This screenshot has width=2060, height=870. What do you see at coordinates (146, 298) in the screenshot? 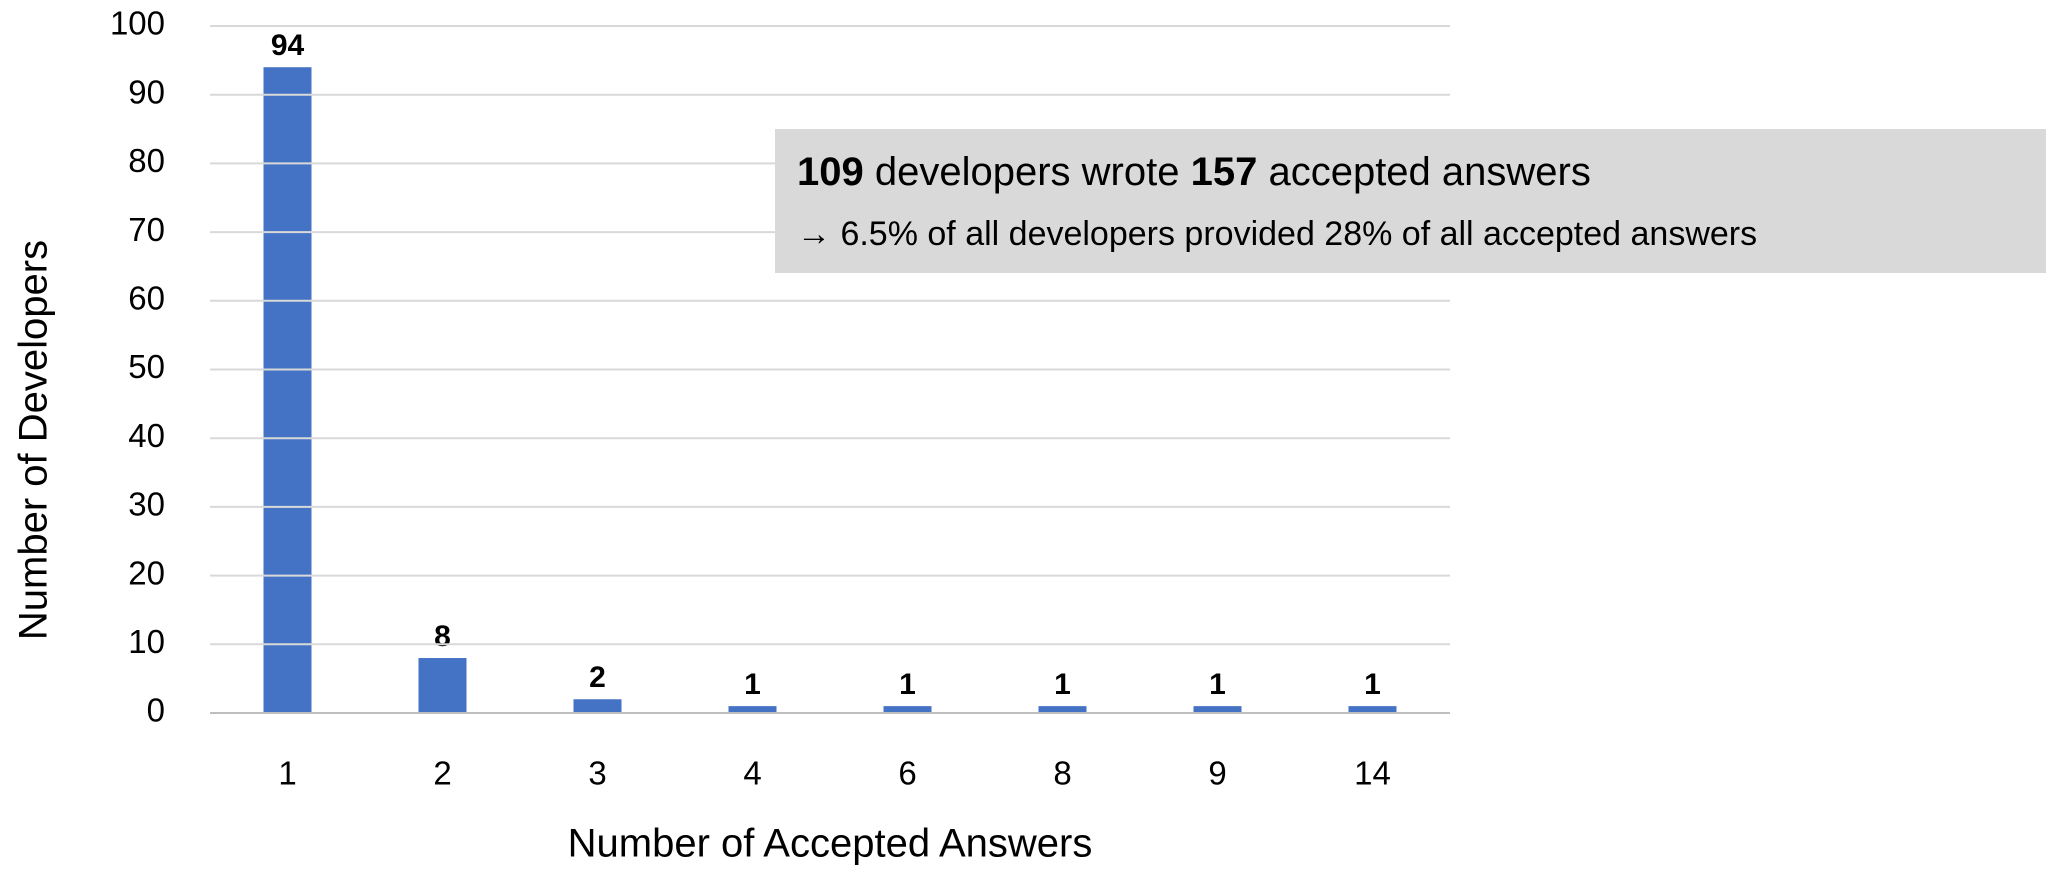
I see `y-tick-label: 60` at bounding box center [146, 298].